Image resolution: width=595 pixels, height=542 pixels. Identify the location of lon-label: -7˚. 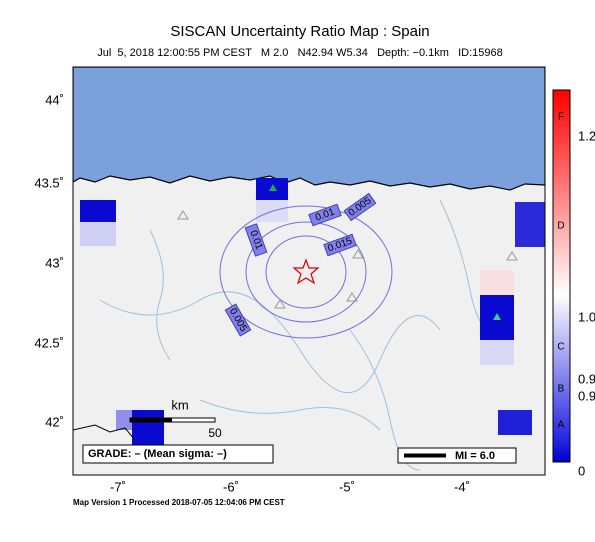
(118, 486).